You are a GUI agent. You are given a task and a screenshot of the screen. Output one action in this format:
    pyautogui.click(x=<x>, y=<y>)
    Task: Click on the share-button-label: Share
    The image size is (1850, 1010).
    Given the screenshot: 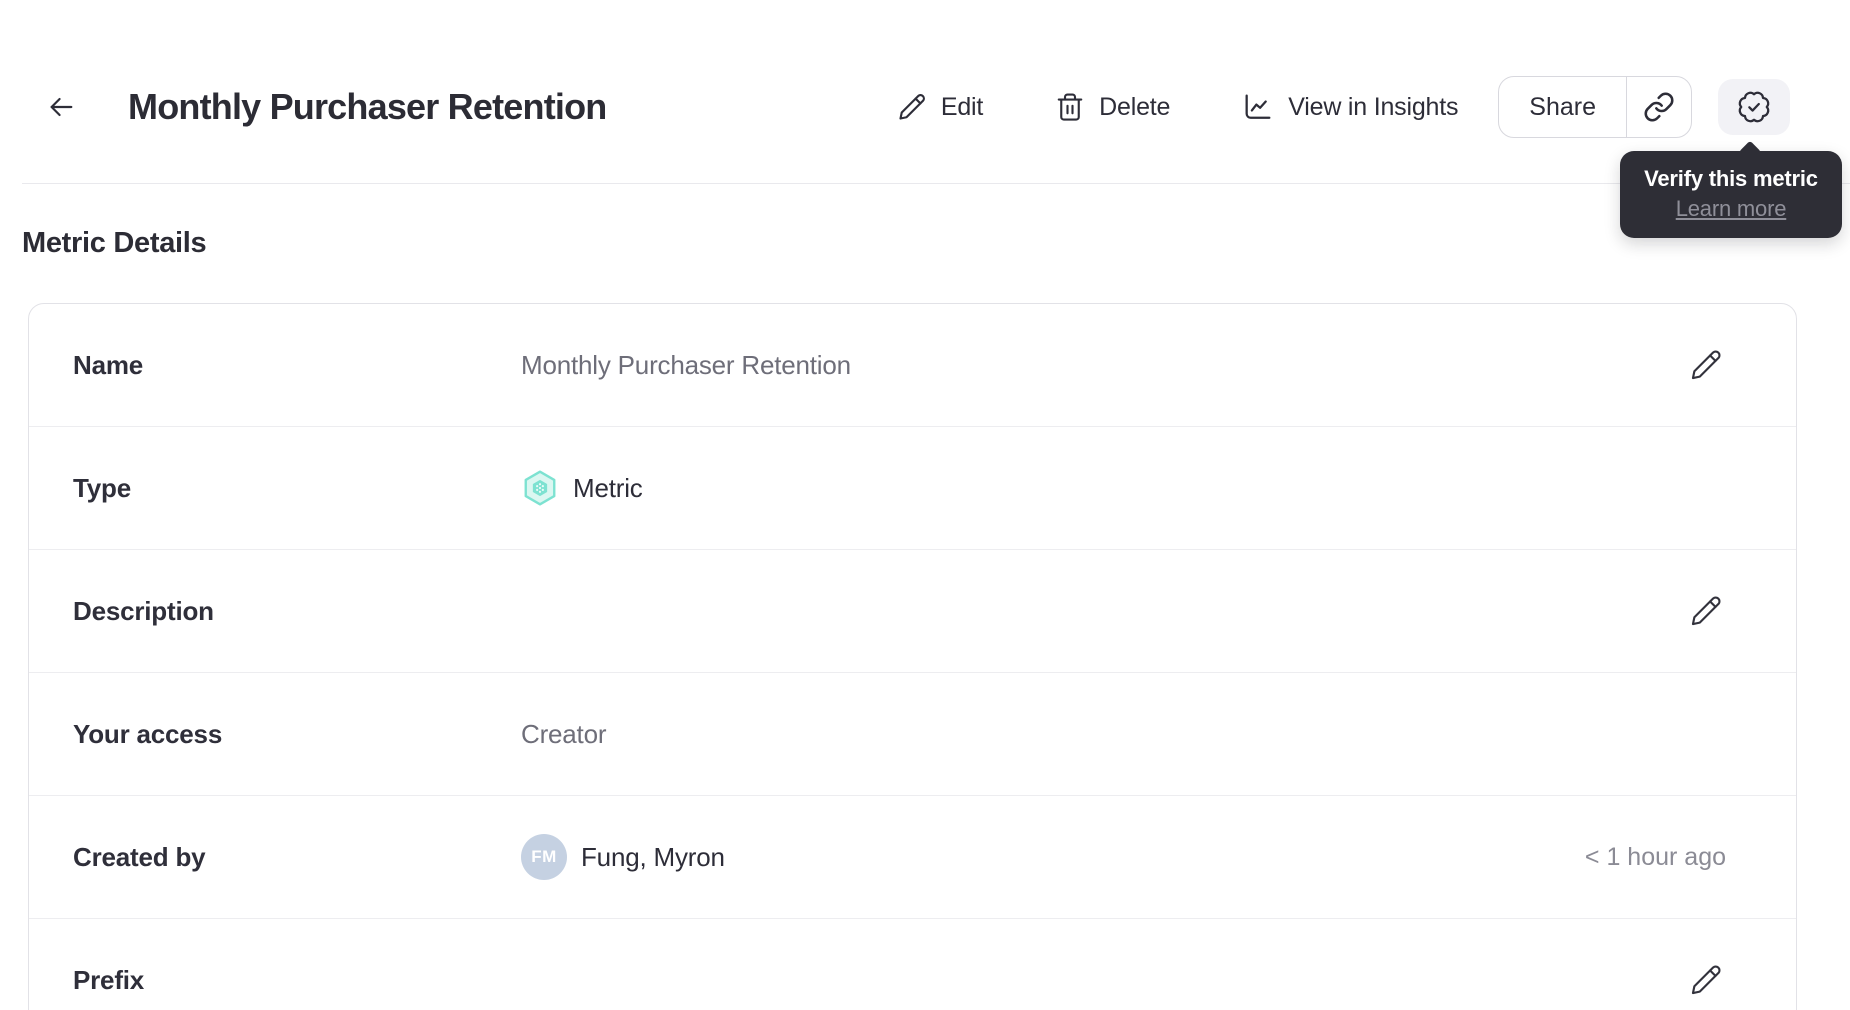 What is the action you would take?
    pyautogui.click(x=1562, y=106)
    